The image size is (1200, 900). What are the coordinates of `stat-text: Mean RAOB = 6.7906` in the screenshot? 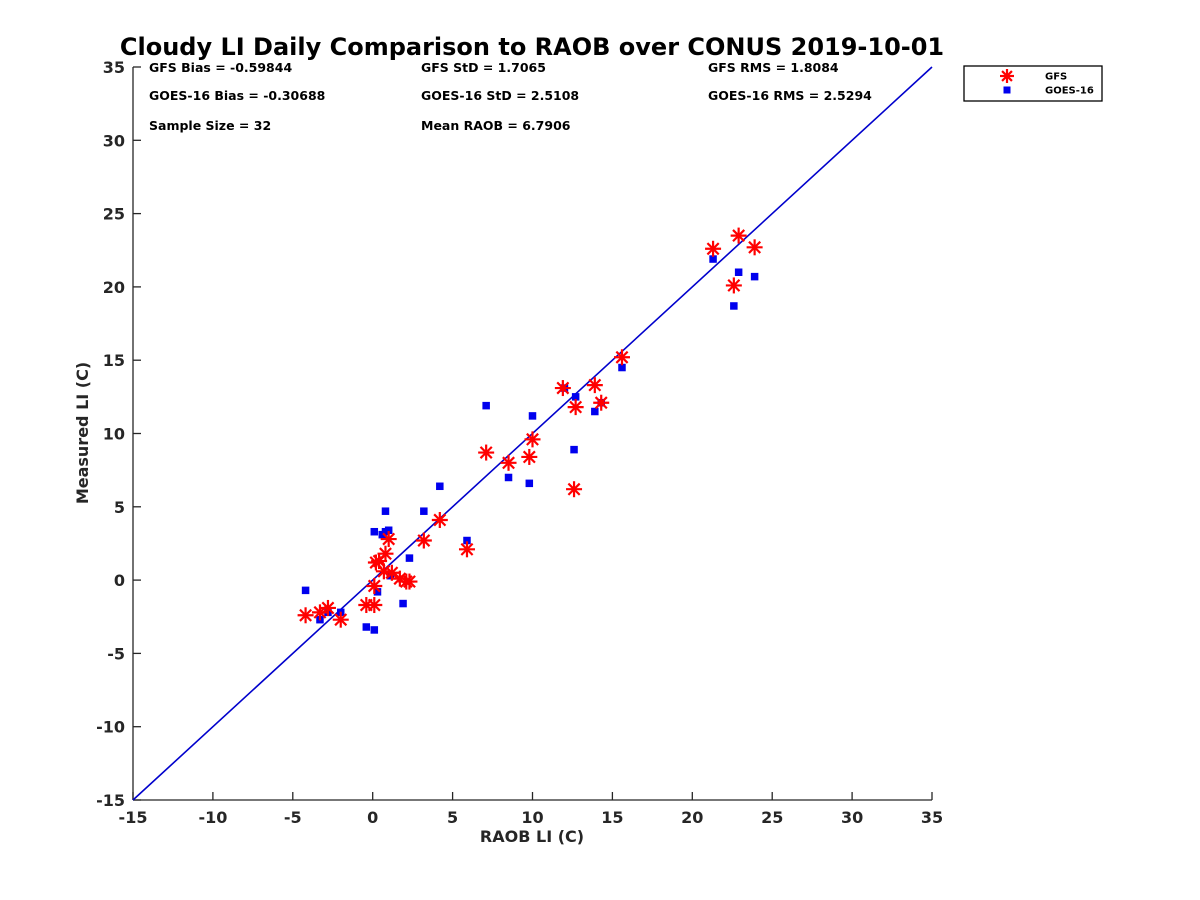 It's located at (496, 125).